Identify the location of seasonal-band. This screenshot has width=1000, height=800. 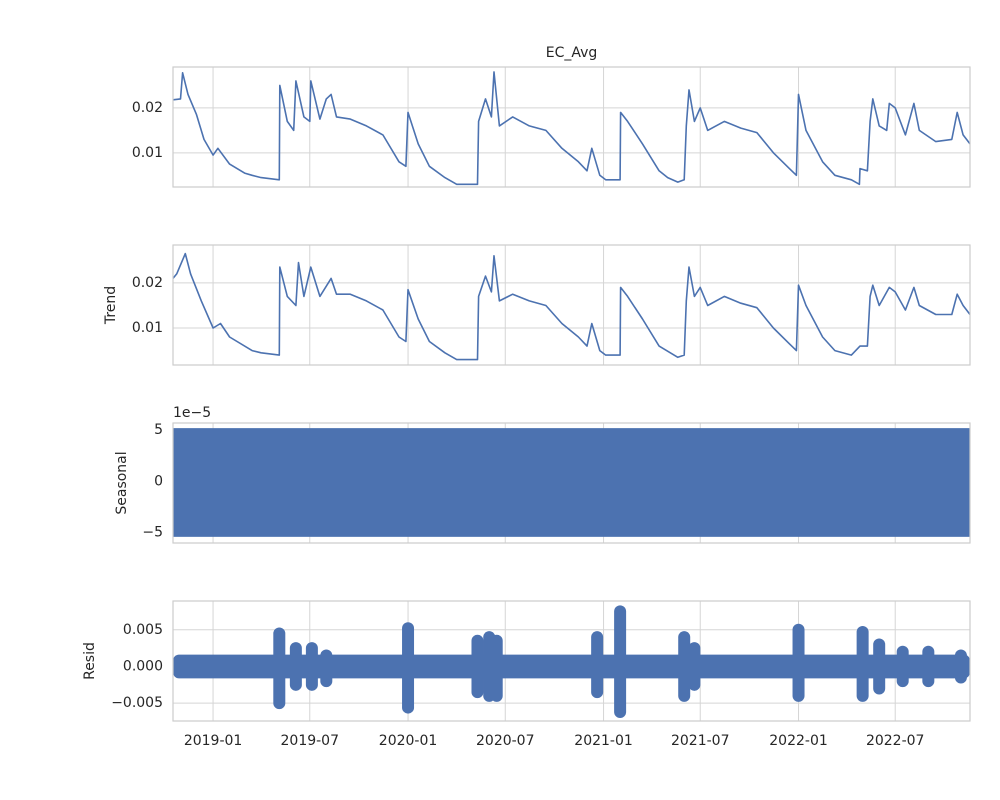
(571, 482).